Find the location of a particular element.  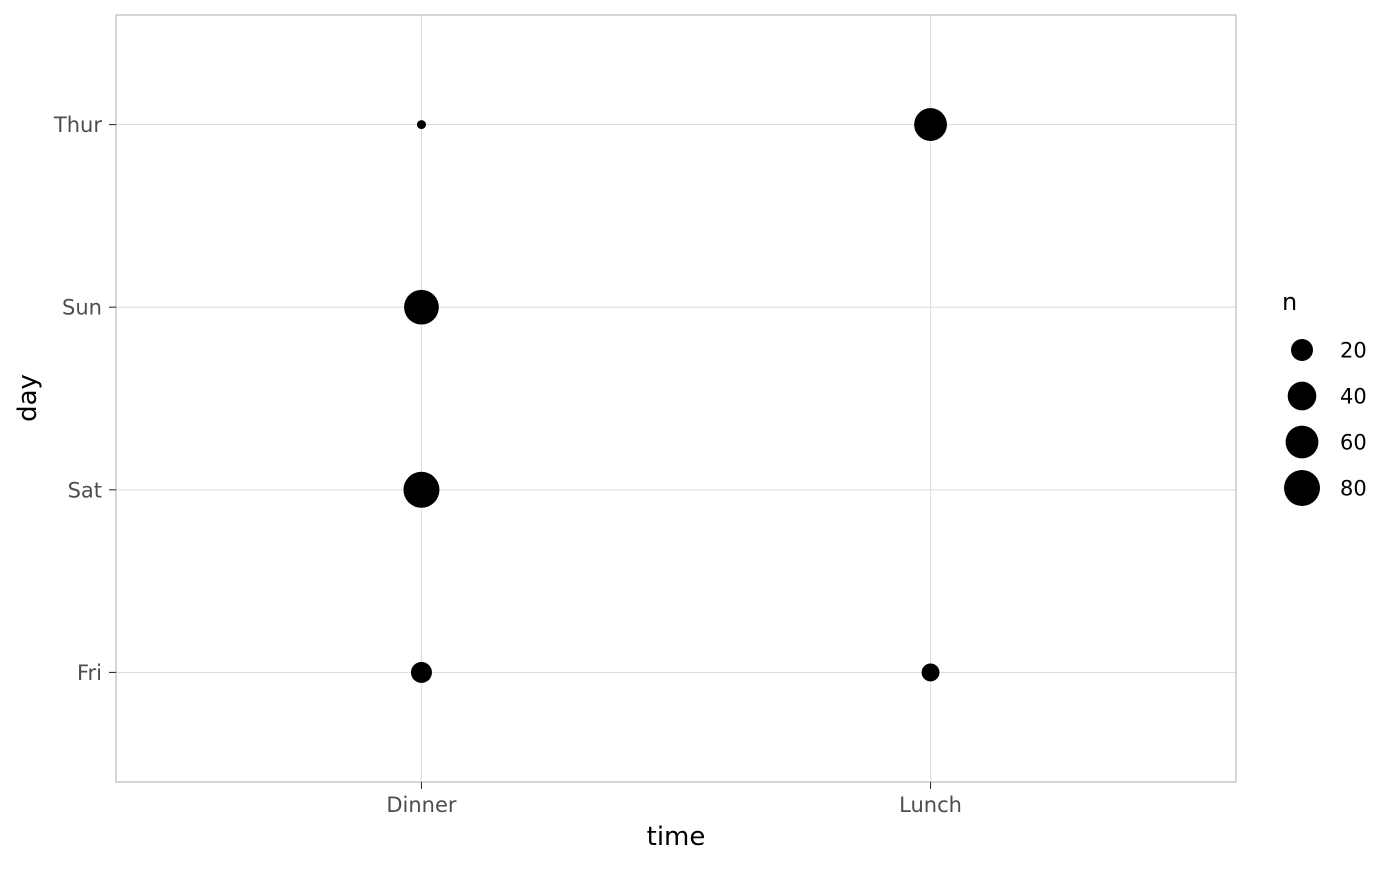

data-point-lunch-fri is located at coordinates (930, 672).